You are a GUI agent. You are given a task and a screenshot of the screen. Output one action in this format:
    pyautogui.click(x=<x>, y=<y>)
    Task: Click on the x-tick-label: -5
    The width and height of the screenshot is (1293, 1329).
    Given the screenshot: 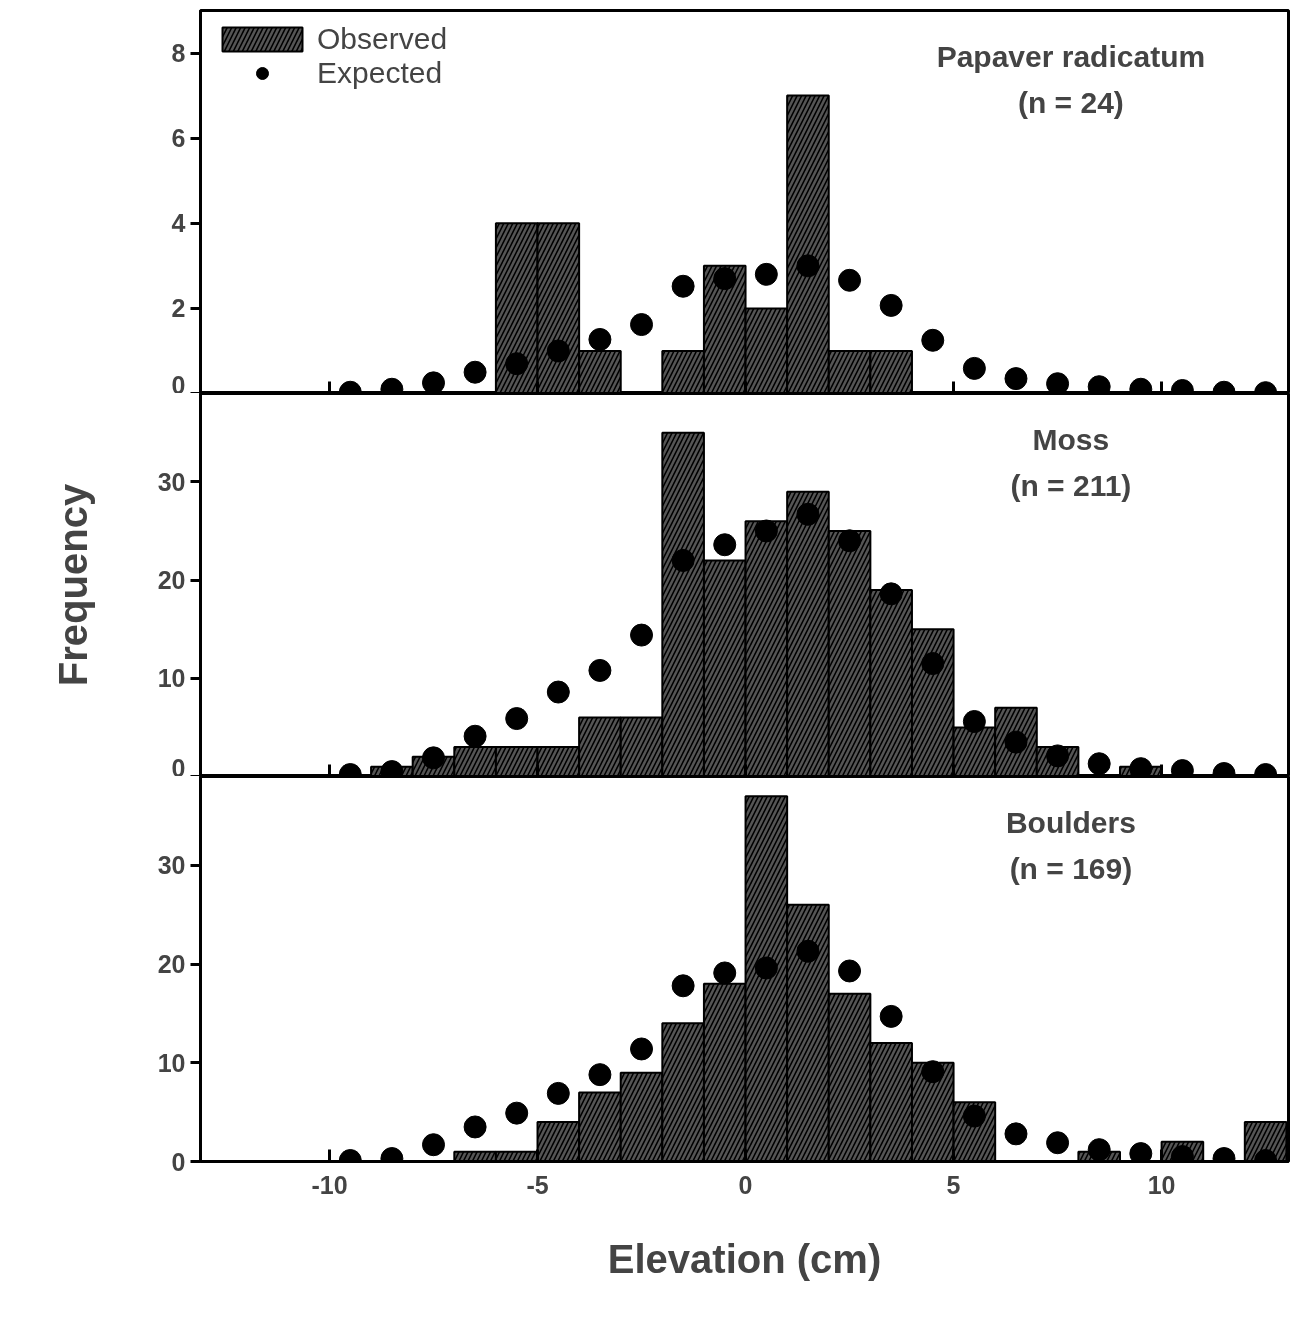 What is the action you would take?
    pyautogui.click(x=537, y=1184)
    